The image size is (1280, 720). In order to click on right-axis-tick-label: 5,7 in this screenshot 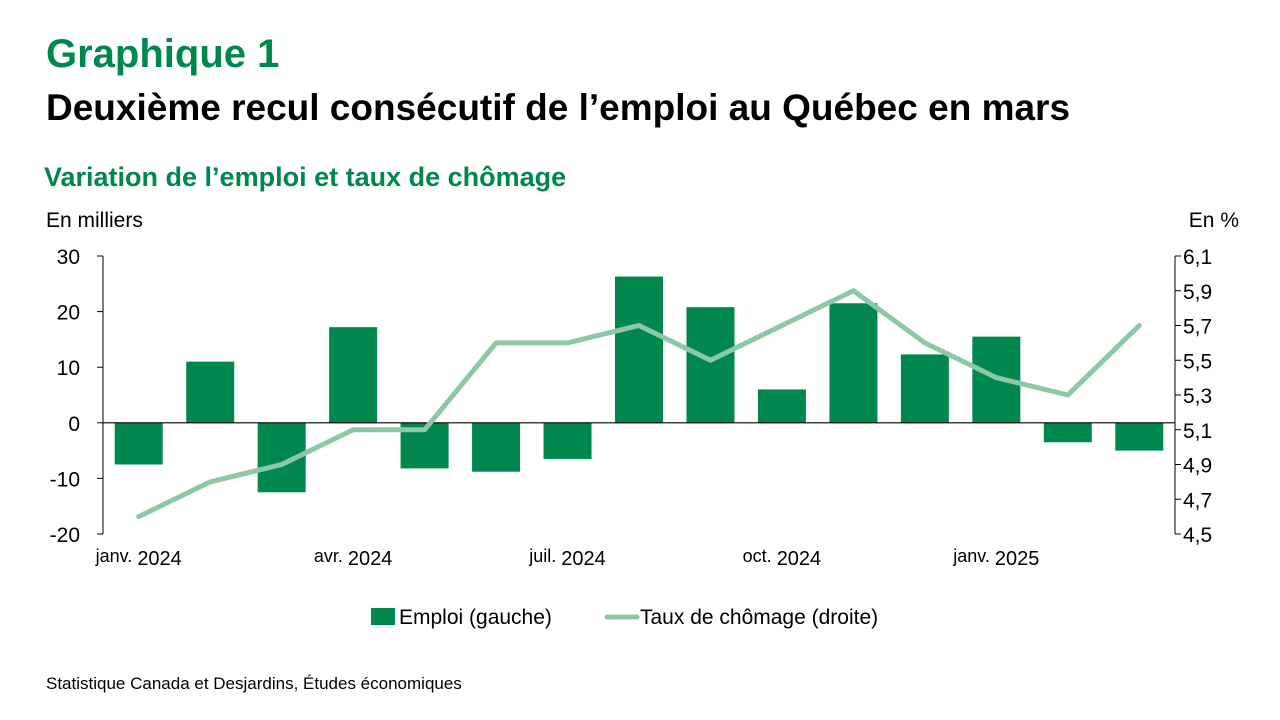, I will do `click(1197, 327)`.